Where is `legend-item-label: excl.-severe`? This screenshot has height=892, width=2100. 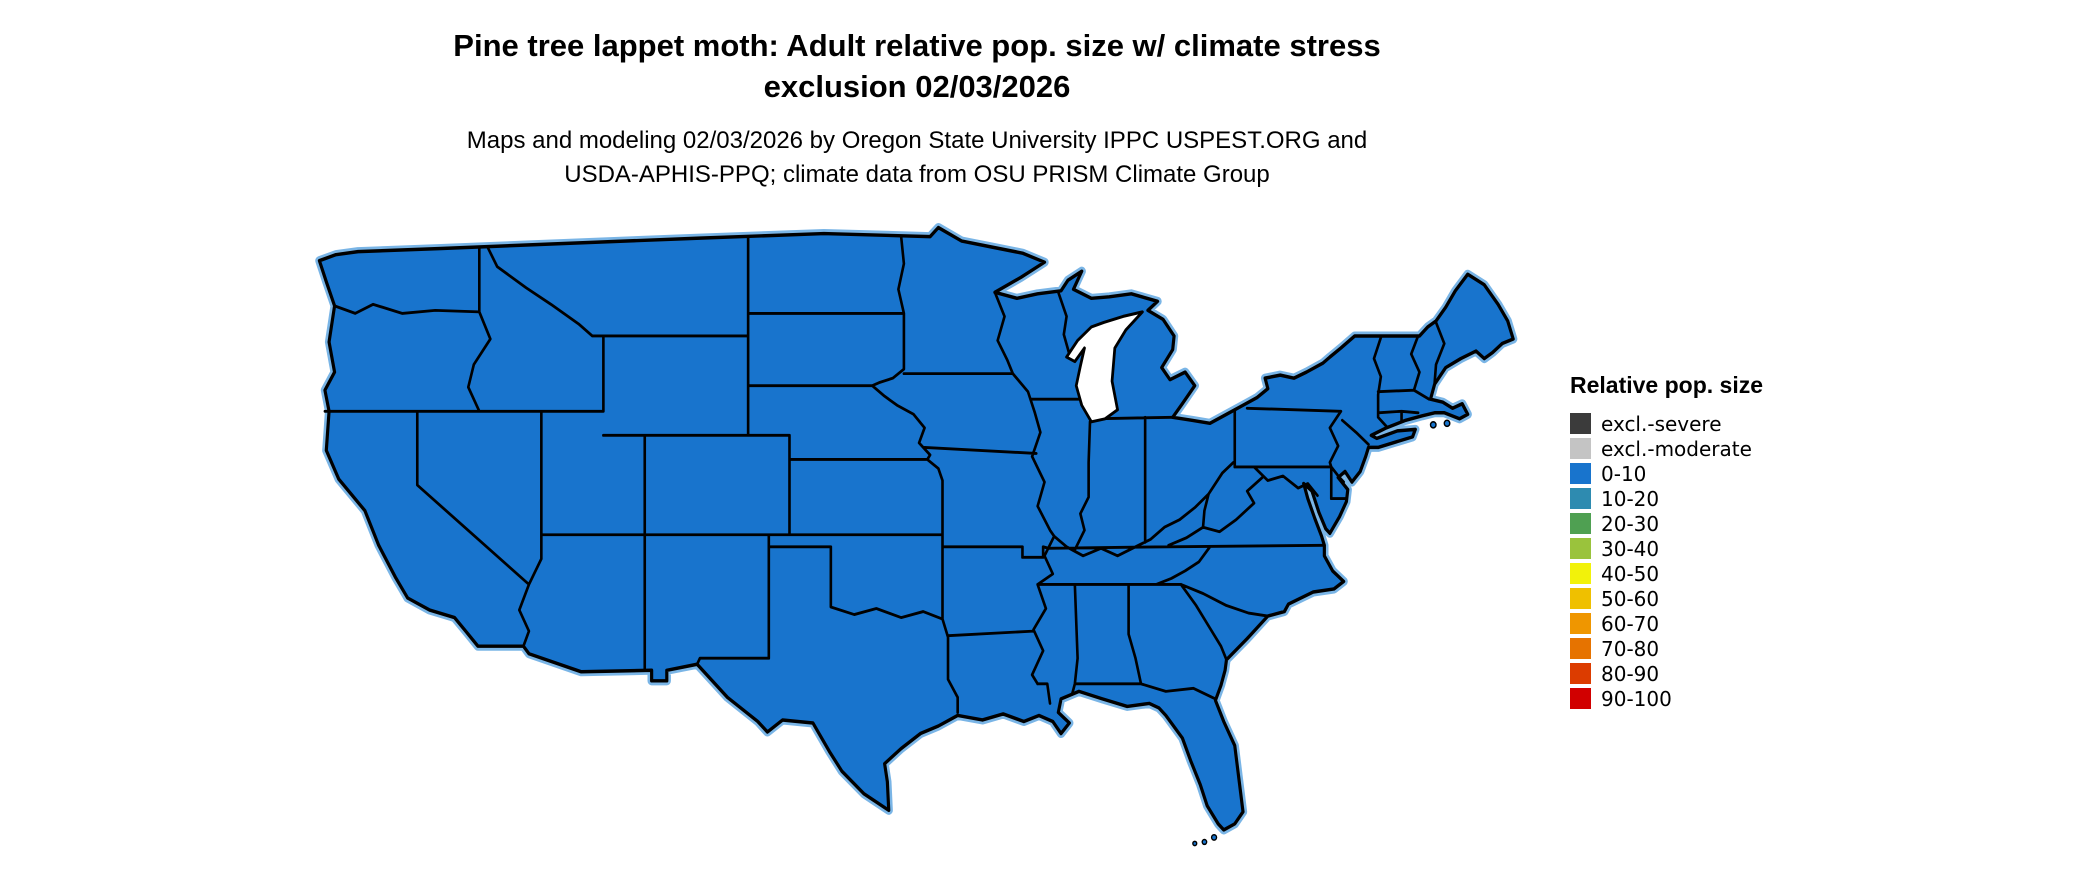
legend-item-label: excl.-severe is located at coordinates (1661, 423).